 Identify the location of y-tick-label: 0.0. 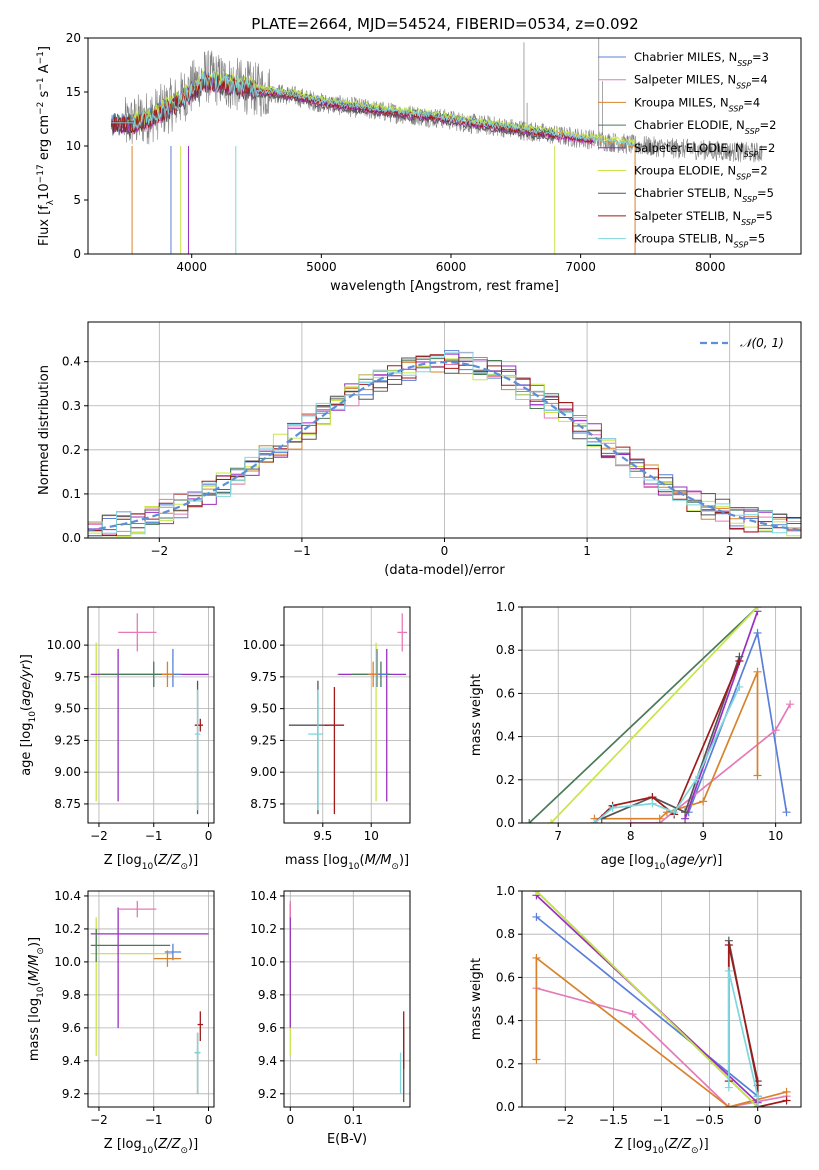
(505, 823).